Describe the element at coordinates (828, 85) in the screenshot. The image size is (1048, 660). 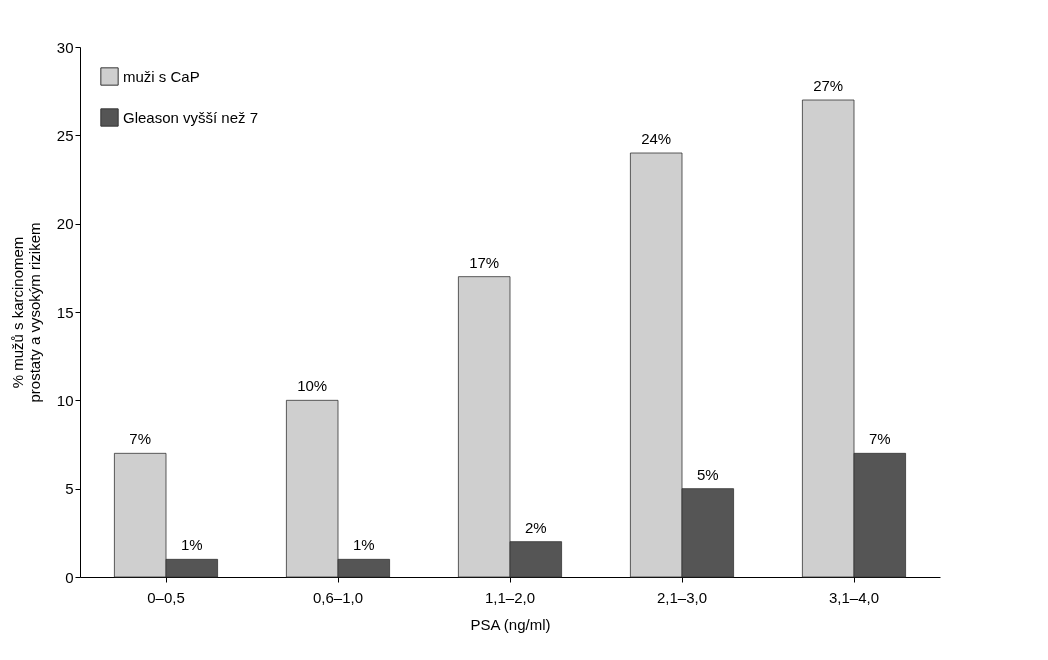
I see `data-label: 27%` at that location.